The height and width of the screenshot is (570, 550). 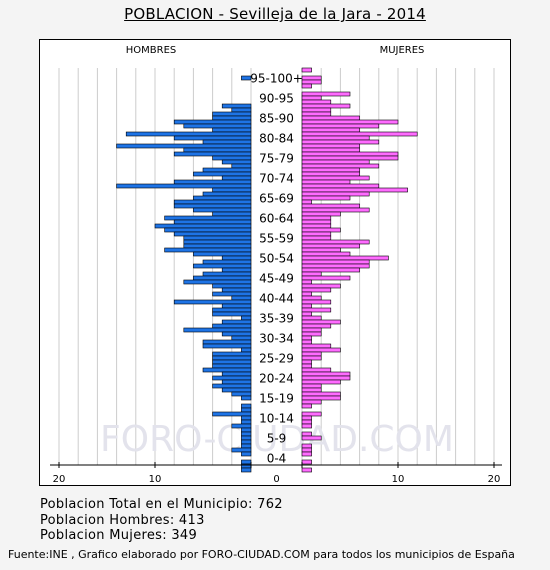 What do you see at coordinates (122, 520) in the screenshot?
I see `male-population: Poblacion Hombres: 413` at bounding box center [122, 520].